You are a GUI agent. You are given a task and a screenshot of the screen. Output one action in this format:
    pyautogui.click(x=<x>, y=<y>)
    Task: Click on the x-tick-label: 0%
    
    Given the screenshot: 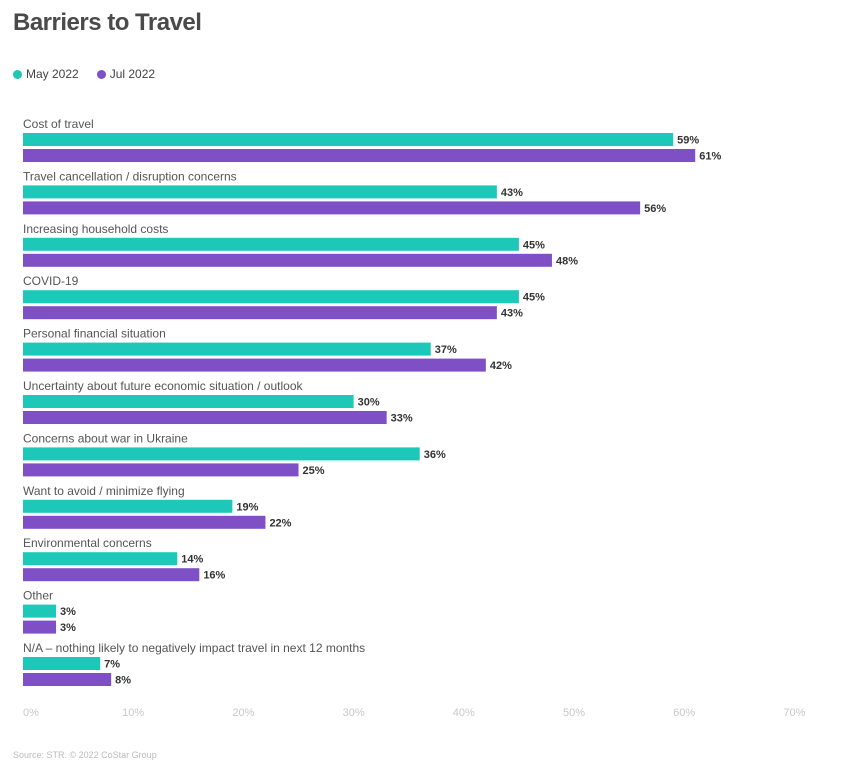 What is the action you would take?
    pyautogui.click(x=31, y=713)
    